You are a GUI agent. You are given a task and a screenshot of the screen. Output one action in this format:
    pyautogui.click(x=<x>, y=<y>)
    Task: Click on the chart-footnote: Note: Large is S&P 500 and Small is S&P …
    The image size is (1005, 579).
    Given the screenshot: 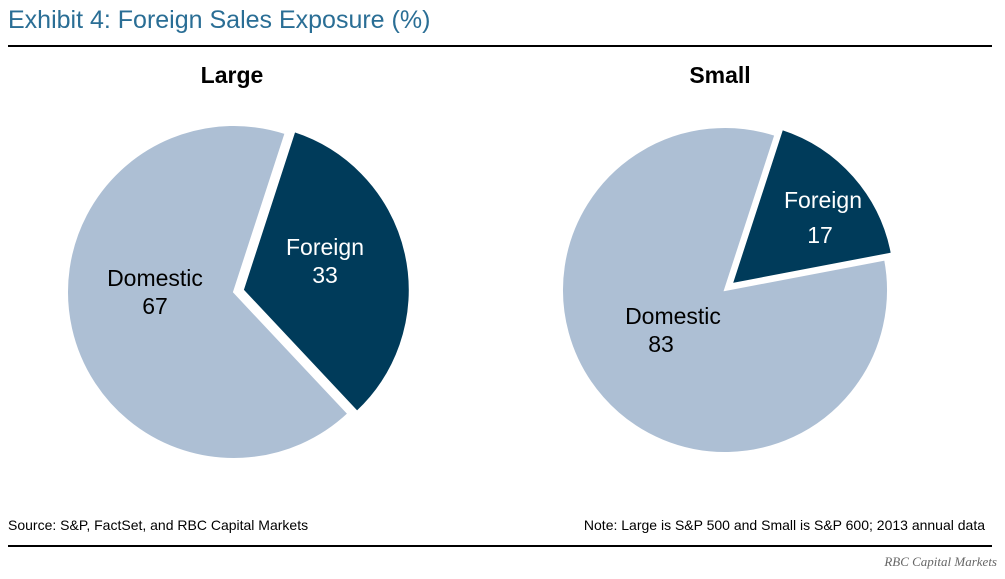 What is the action you would take?
    pyautogui.click(x=784, y=525)
    